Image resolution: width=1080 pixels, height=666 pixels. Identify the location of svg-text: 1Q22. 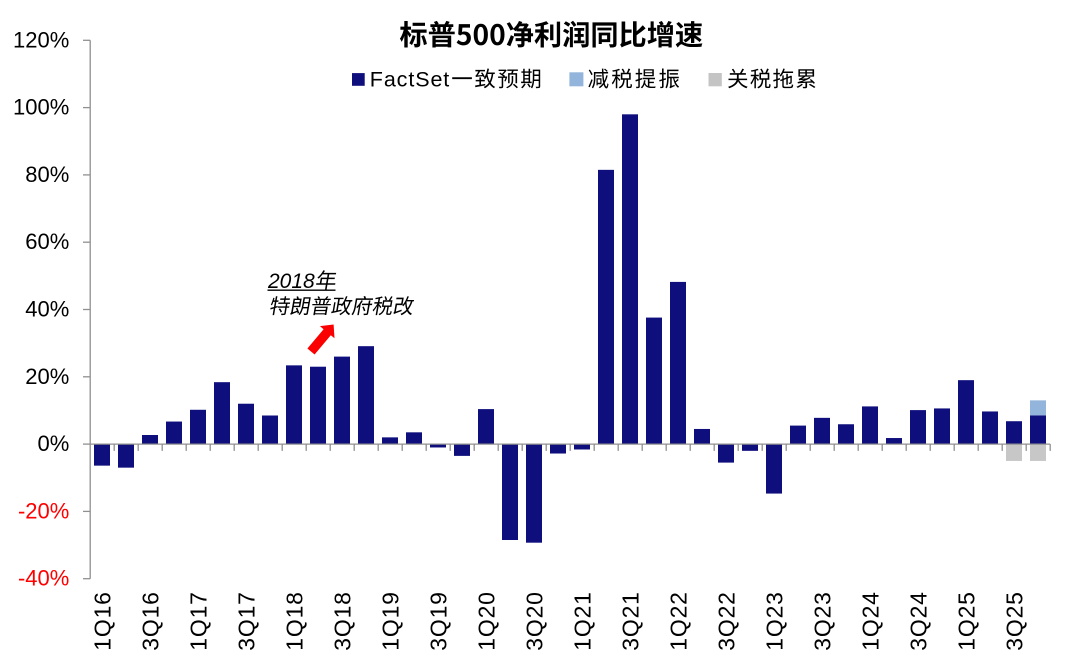
(678, 620).